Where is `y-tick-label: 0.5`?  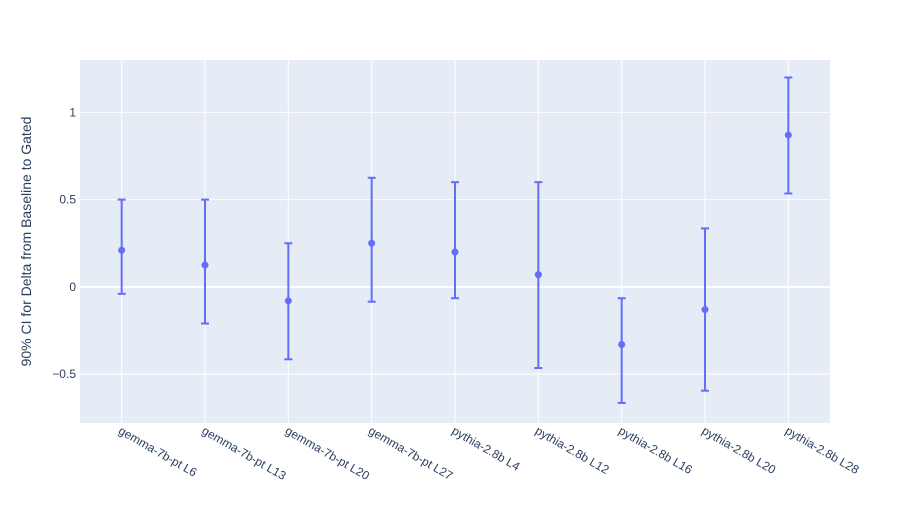
y-tick-label: 0.5 is located at coordinates (67, 200).